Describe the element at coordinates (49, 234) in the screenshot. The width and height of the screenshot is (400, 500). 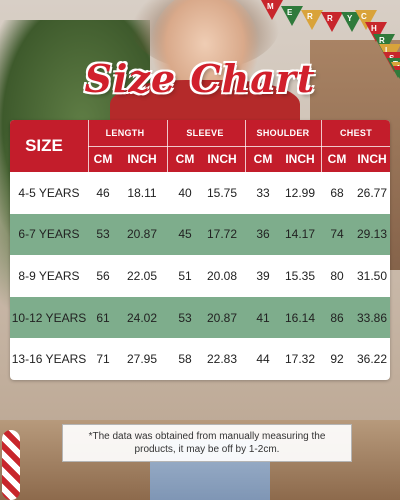
I see `size-label: 6-7 YEARS` at that location.